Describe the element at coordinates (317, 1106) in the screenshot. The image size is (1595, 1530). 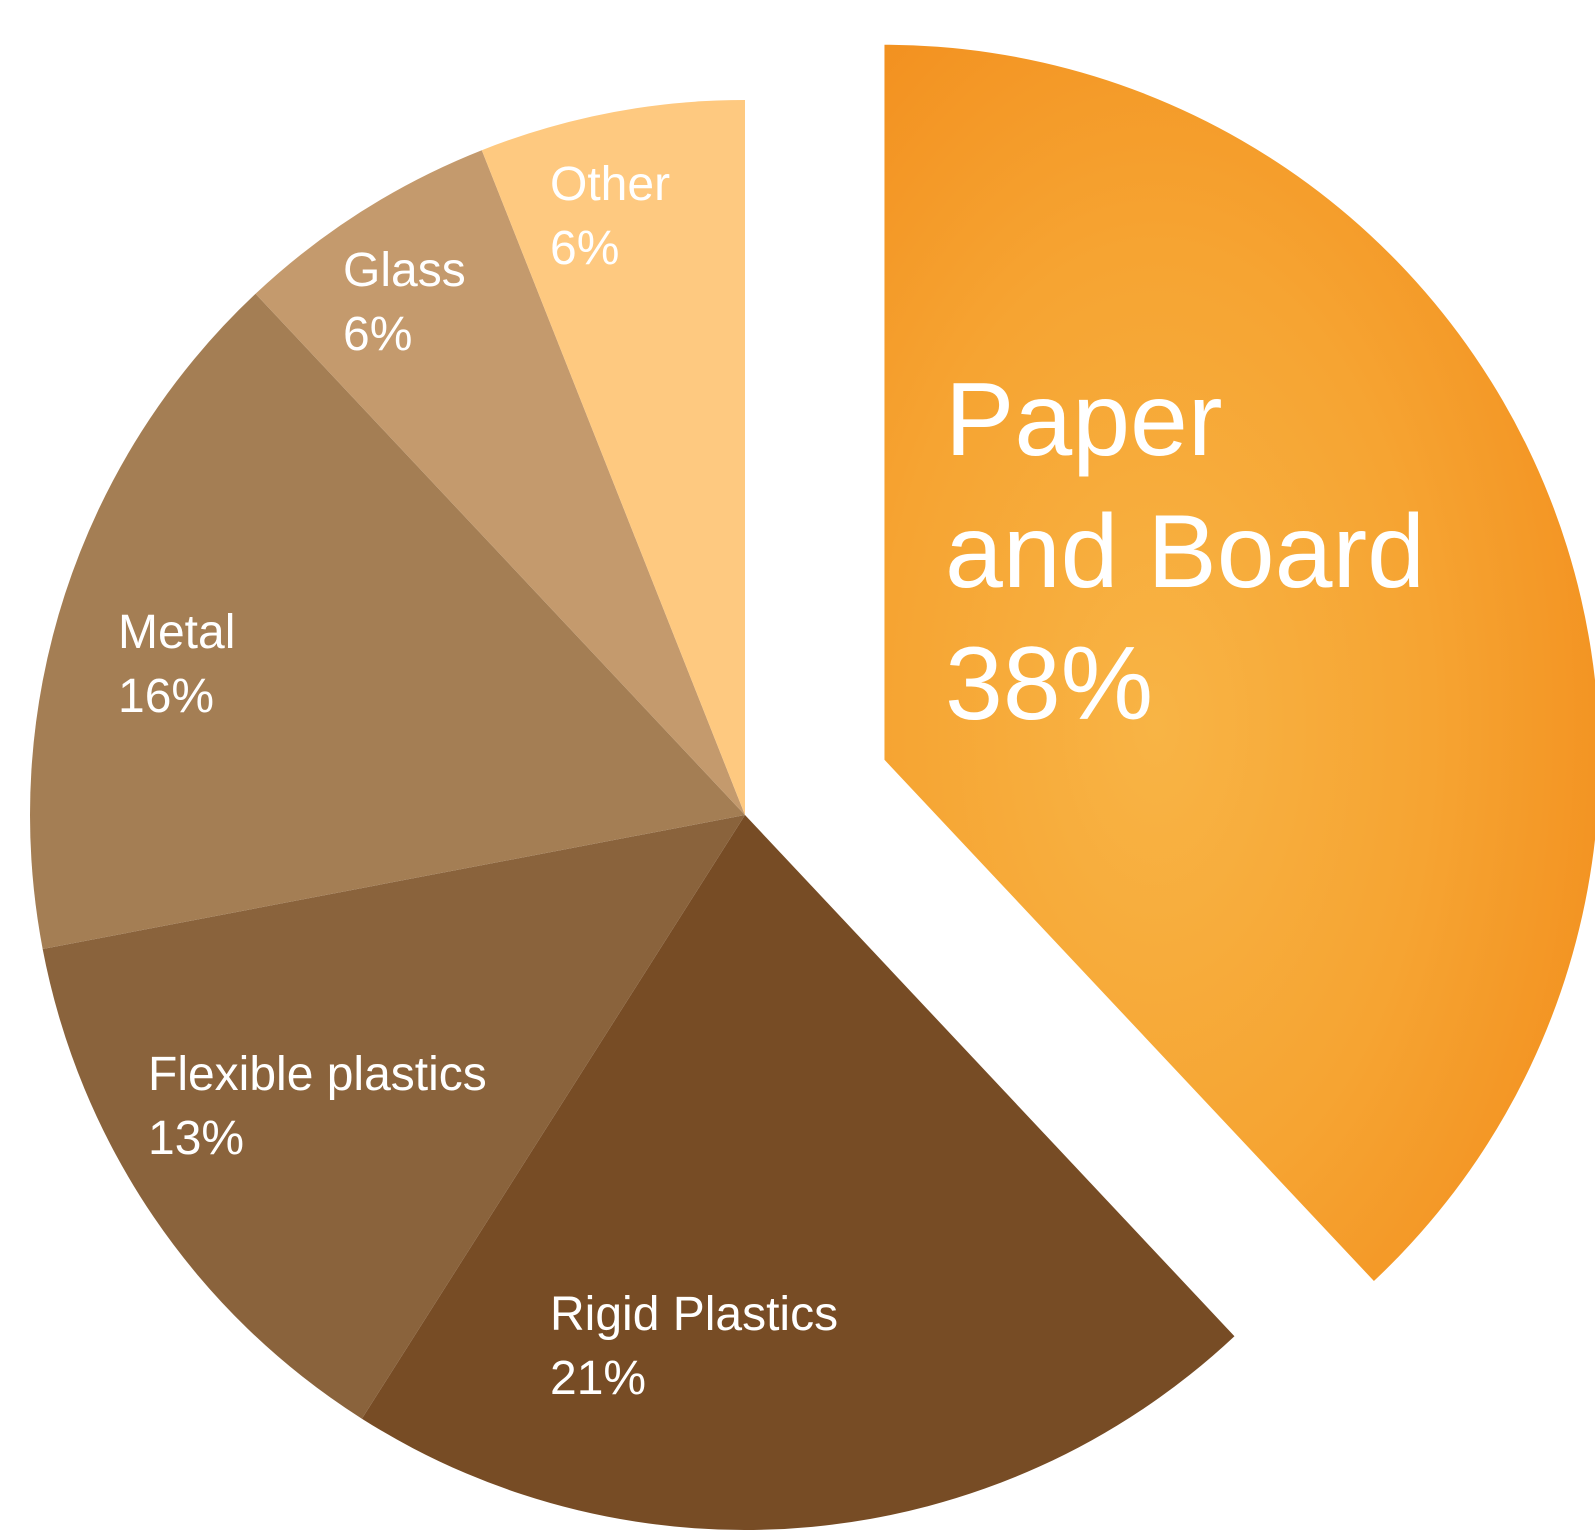
I see `slice-label-flexible-plastics: Flexible plastics 13%` at that location.